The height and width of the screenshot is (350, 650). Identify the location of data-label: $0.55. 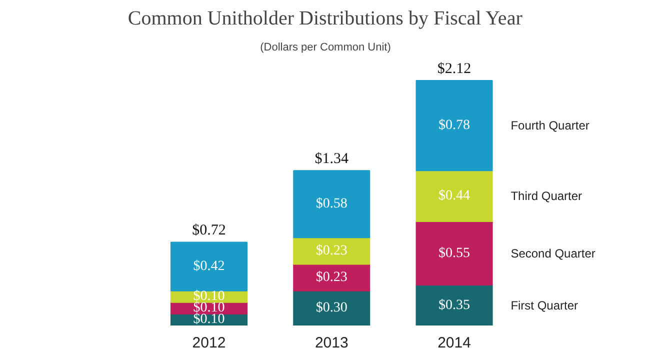
(454, 253).